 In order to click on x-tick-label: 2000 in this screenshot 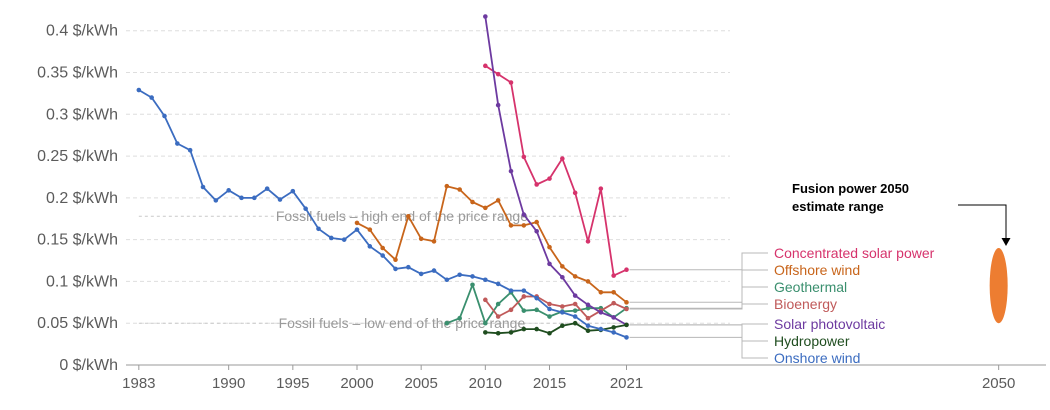, I will do `click(356, 383)`.